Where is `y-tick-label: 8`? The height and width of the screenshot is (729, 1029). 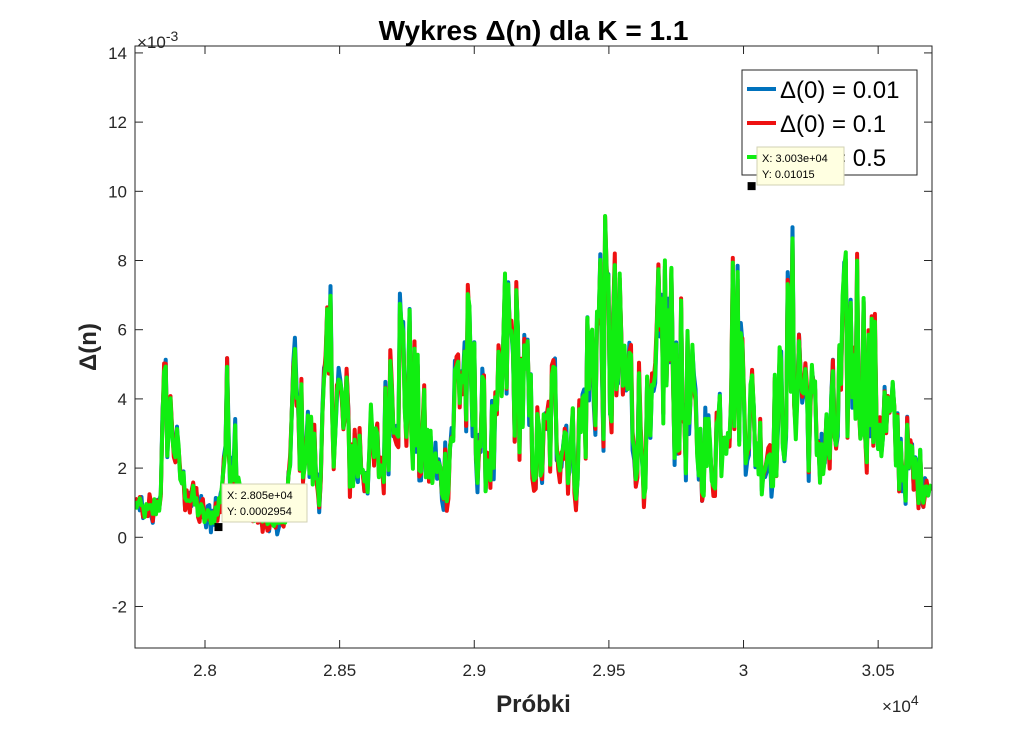 y-tick-label: 8 is located at coordinates (122, 261).